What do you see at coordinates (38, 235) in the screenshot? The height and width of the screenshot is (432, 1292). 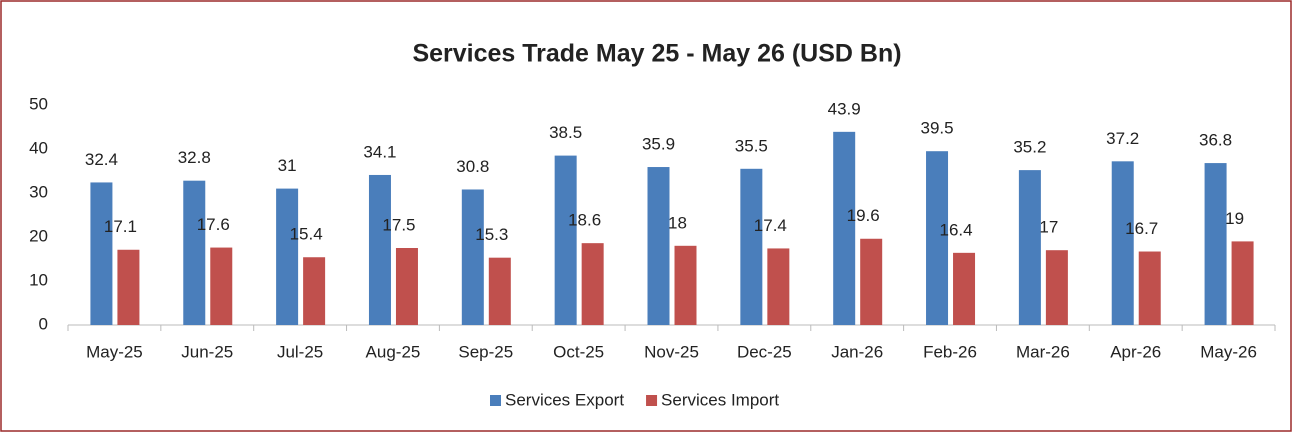 I see `y-tick-label: 20` at bounding box center [38, 235].